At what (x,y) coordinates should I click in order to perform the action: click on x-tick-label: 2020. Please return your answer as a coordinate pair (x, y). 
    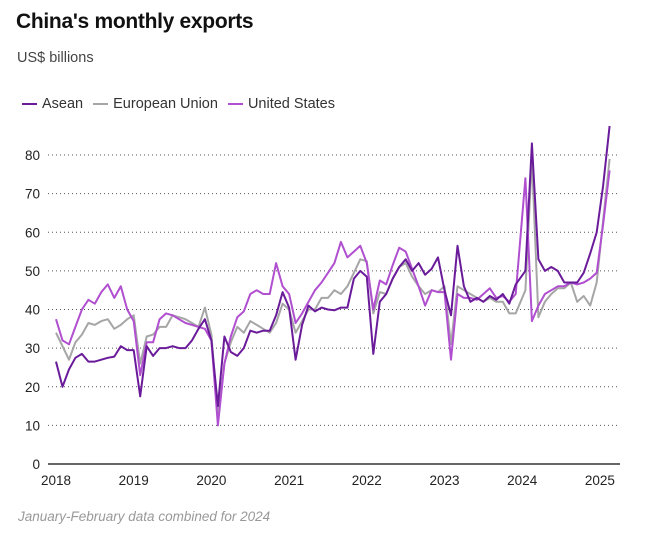
    Looking at the image, I should click on (211, 480).